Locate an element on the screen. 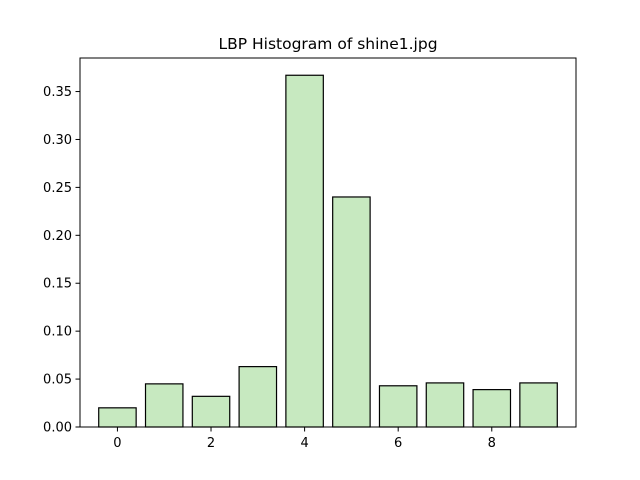 The width and height of the screenshot is (640, 480). y-tick-label-0.20: 0.20 is located at coordinates (57, 236).